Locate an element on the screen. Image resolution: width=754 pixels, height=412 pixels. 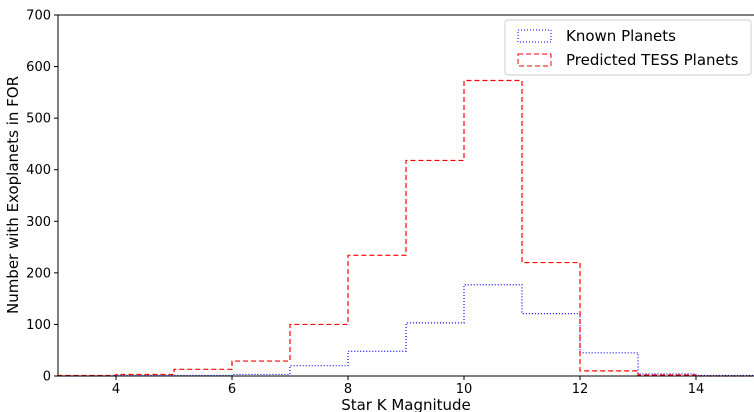
legend-box is located at coordinates (628, 47).